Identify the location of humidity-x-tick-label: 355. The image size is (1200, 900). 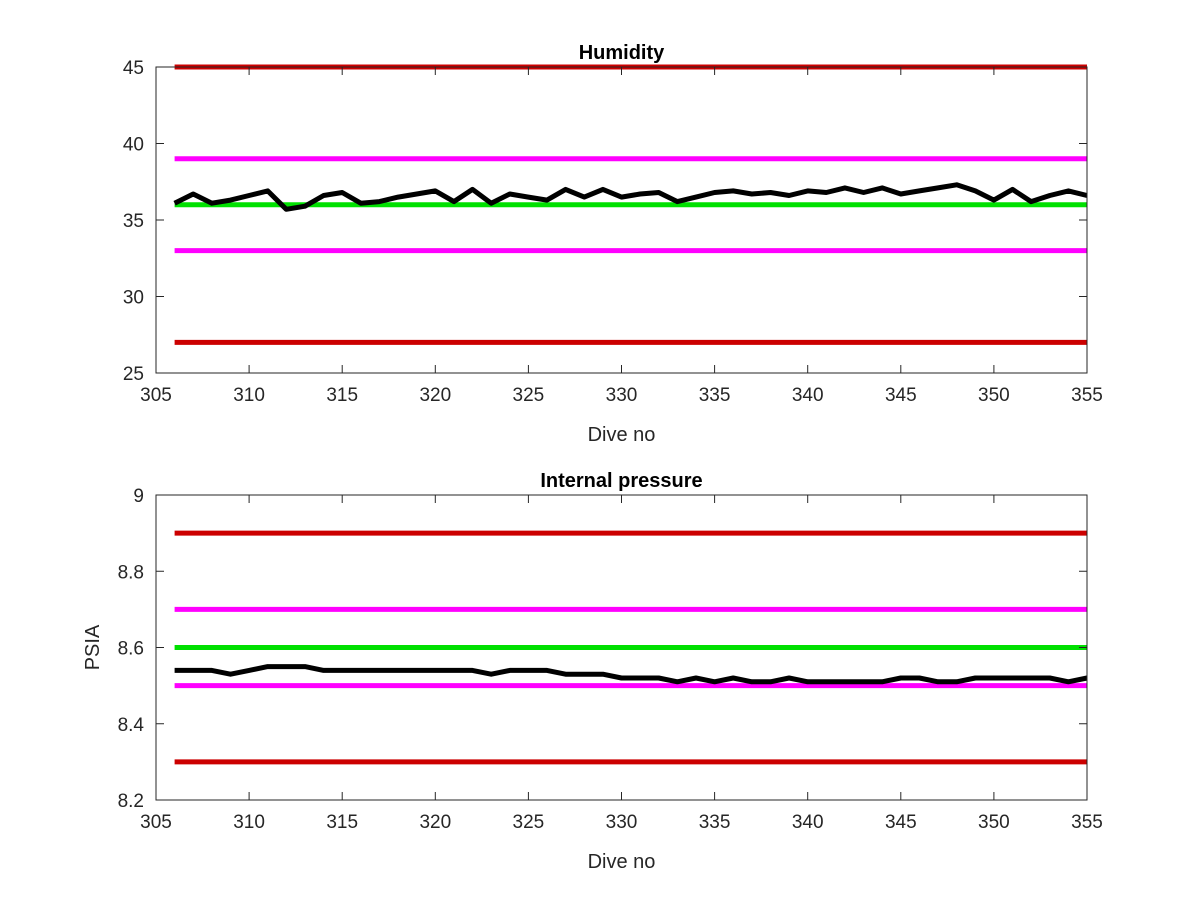
(1087, 395).